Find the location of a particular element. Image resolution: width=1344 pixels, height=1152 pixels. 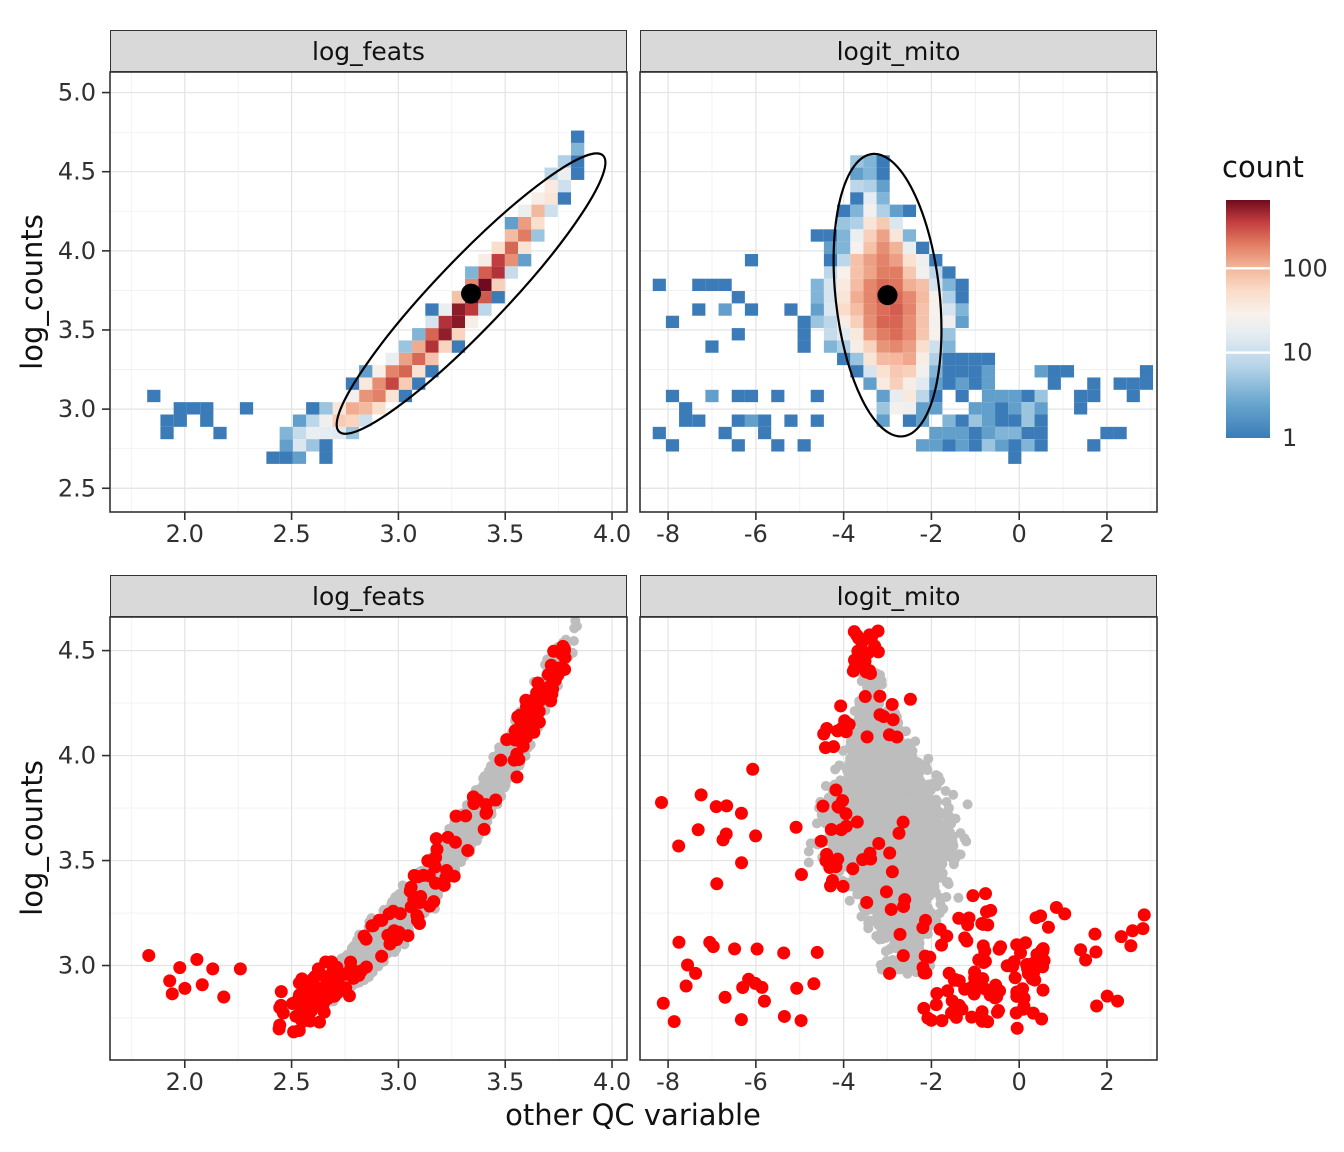

panel-bottom-left is located at coordinates (368, 838).